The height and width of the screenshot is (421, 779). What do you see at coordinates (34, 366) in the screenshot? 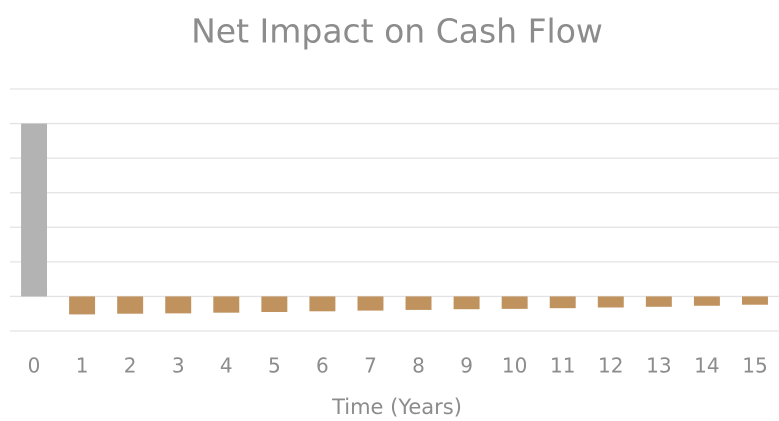
I see `x-tick-label: 0` at bounding box center [34, 366].